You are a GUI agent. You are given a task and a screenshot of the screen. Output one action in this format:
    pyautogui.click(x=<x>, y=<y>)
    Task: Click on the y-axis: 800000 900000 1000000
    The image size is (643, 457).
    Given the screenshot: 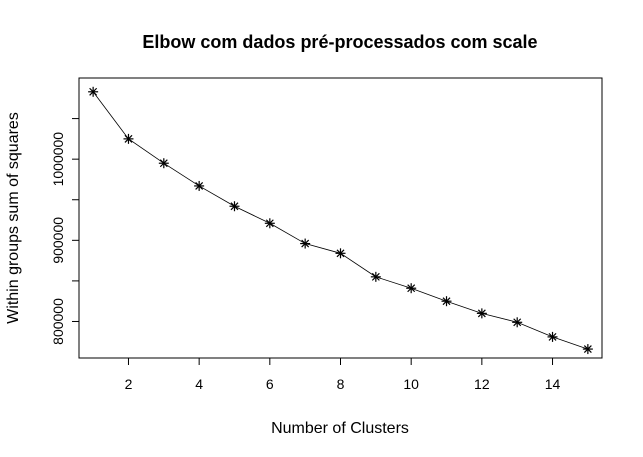 What is the action you would take?
    pyautogui.click(x=65, y=231)
    